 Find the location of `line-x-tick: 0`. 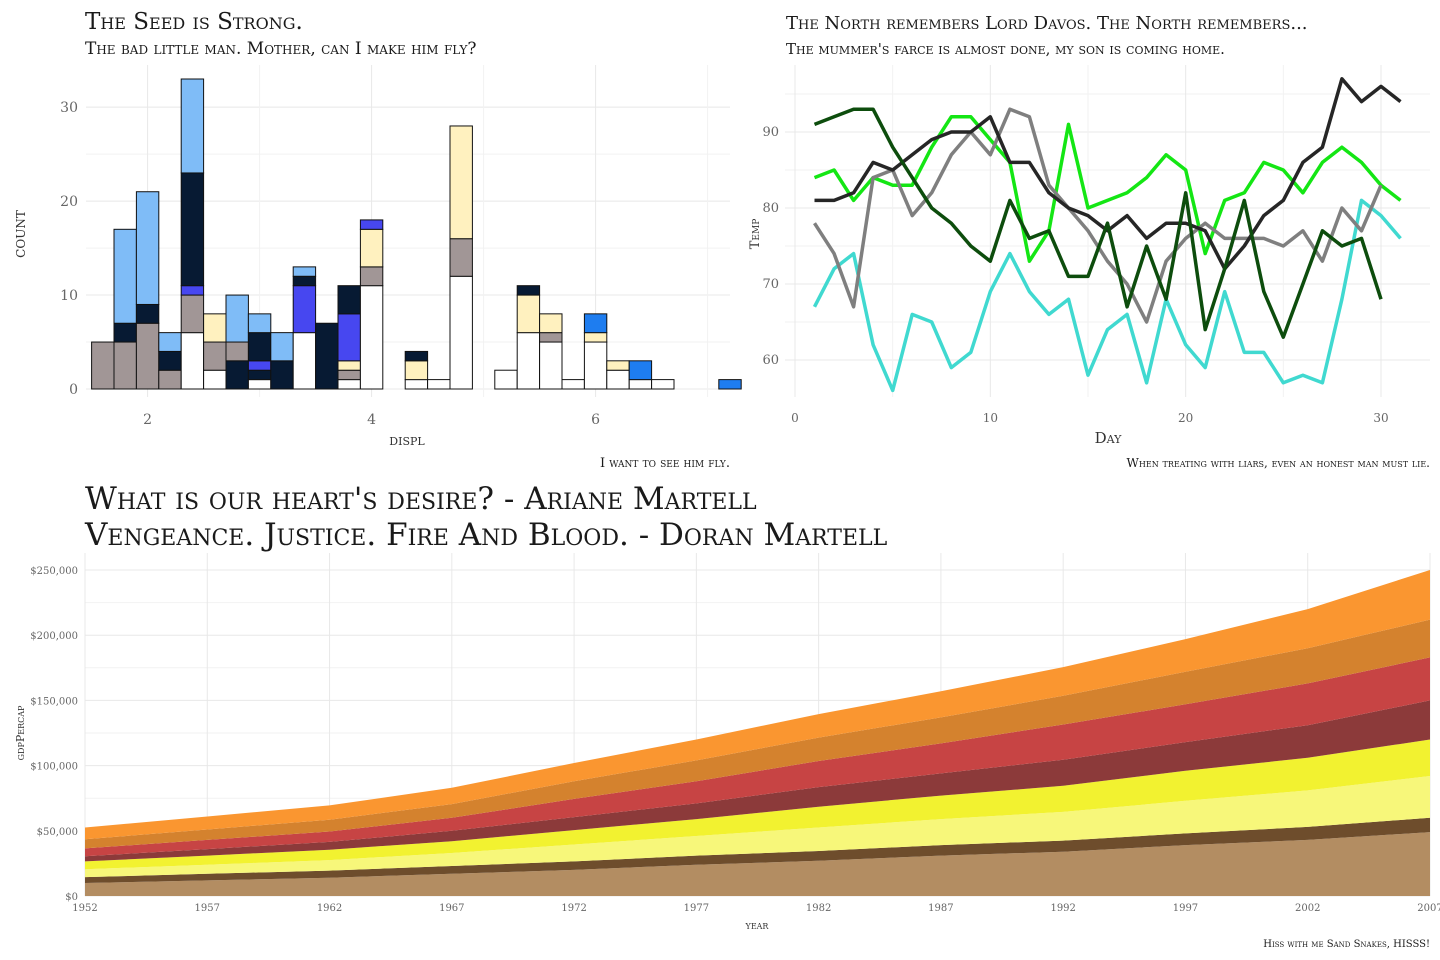

line-x-tick: 0 is located at coordinates (795, 418).